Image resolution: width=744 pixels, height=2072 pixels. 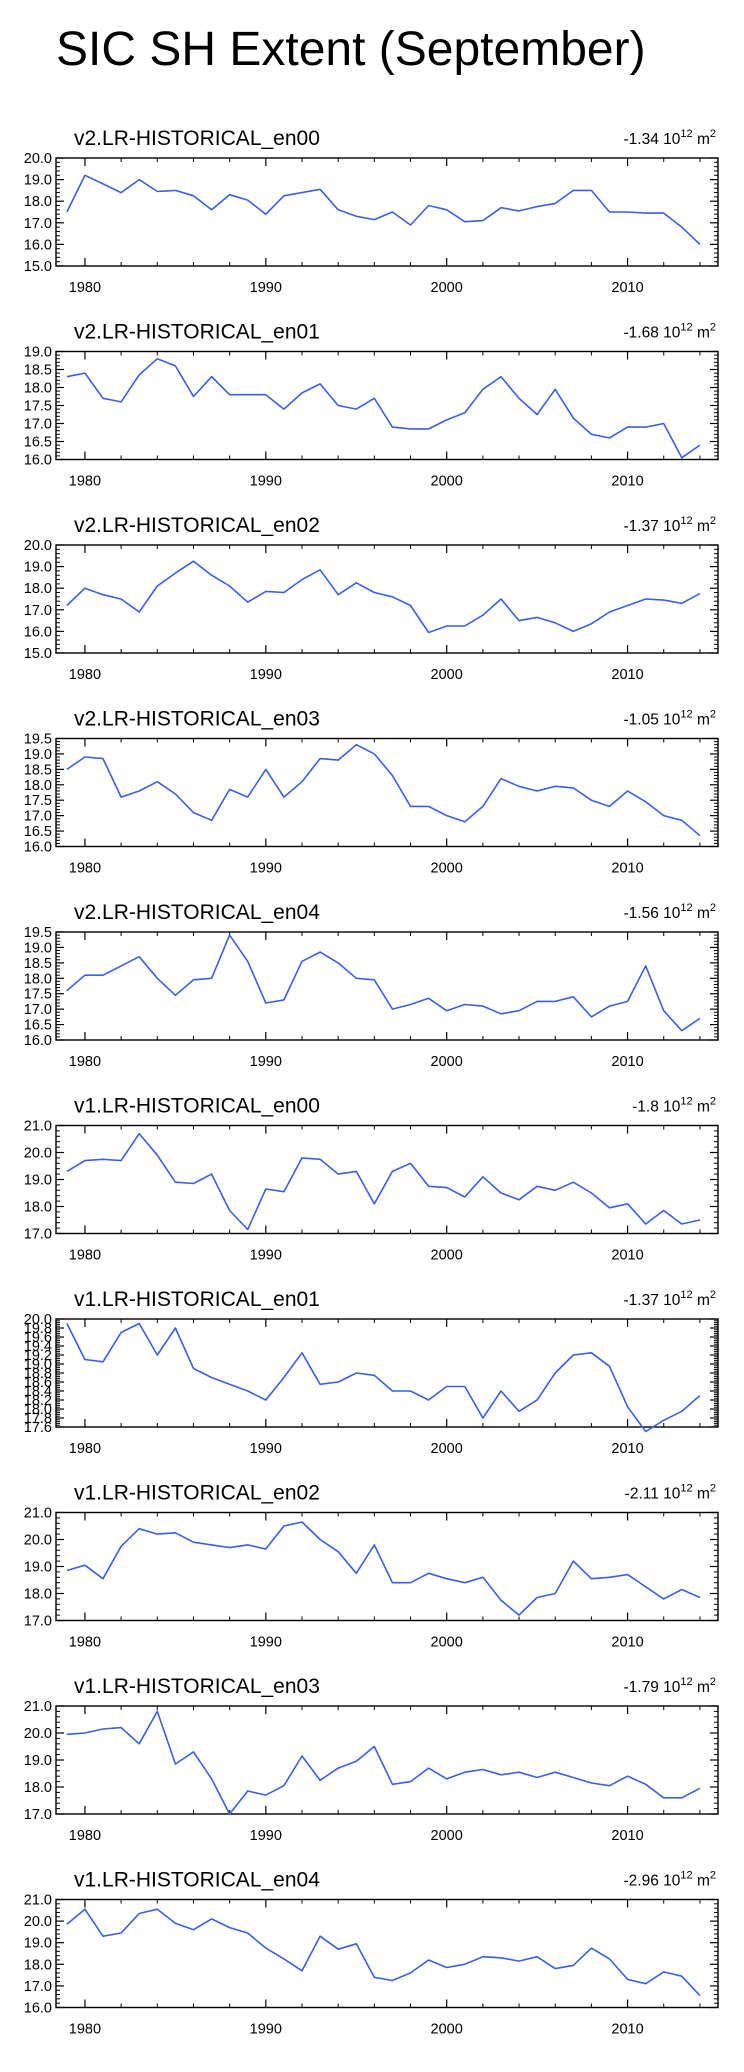 What do you see at coordinates (197, 719) in the screenshot?
I see `chart-title: v2.LR-HISTORICAL_en03` at bounding box center [197, 719].